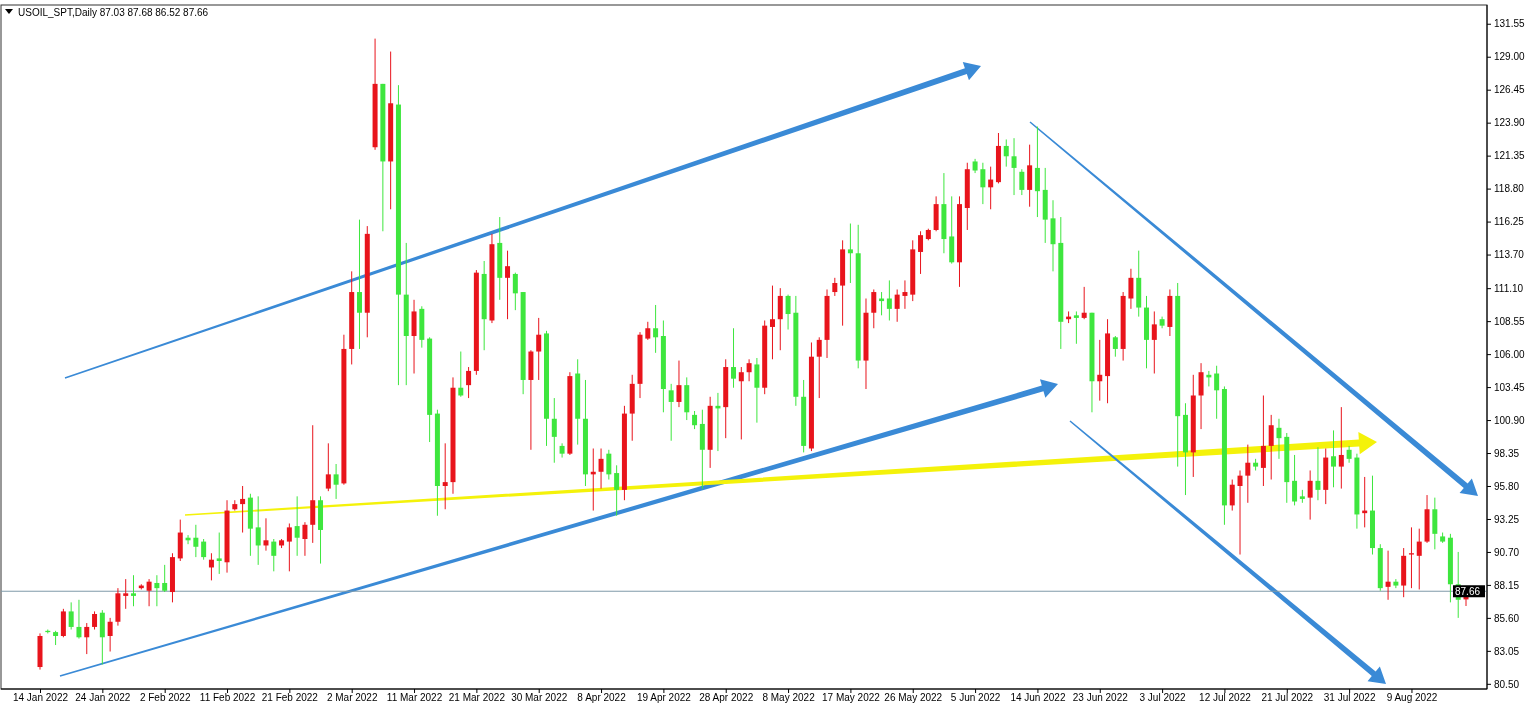 This screenshot has width=1535, height=709. Describe the element at coordinates (1510, 156) in the screenshot. I see `y-tick-label: 121.35` at that location.